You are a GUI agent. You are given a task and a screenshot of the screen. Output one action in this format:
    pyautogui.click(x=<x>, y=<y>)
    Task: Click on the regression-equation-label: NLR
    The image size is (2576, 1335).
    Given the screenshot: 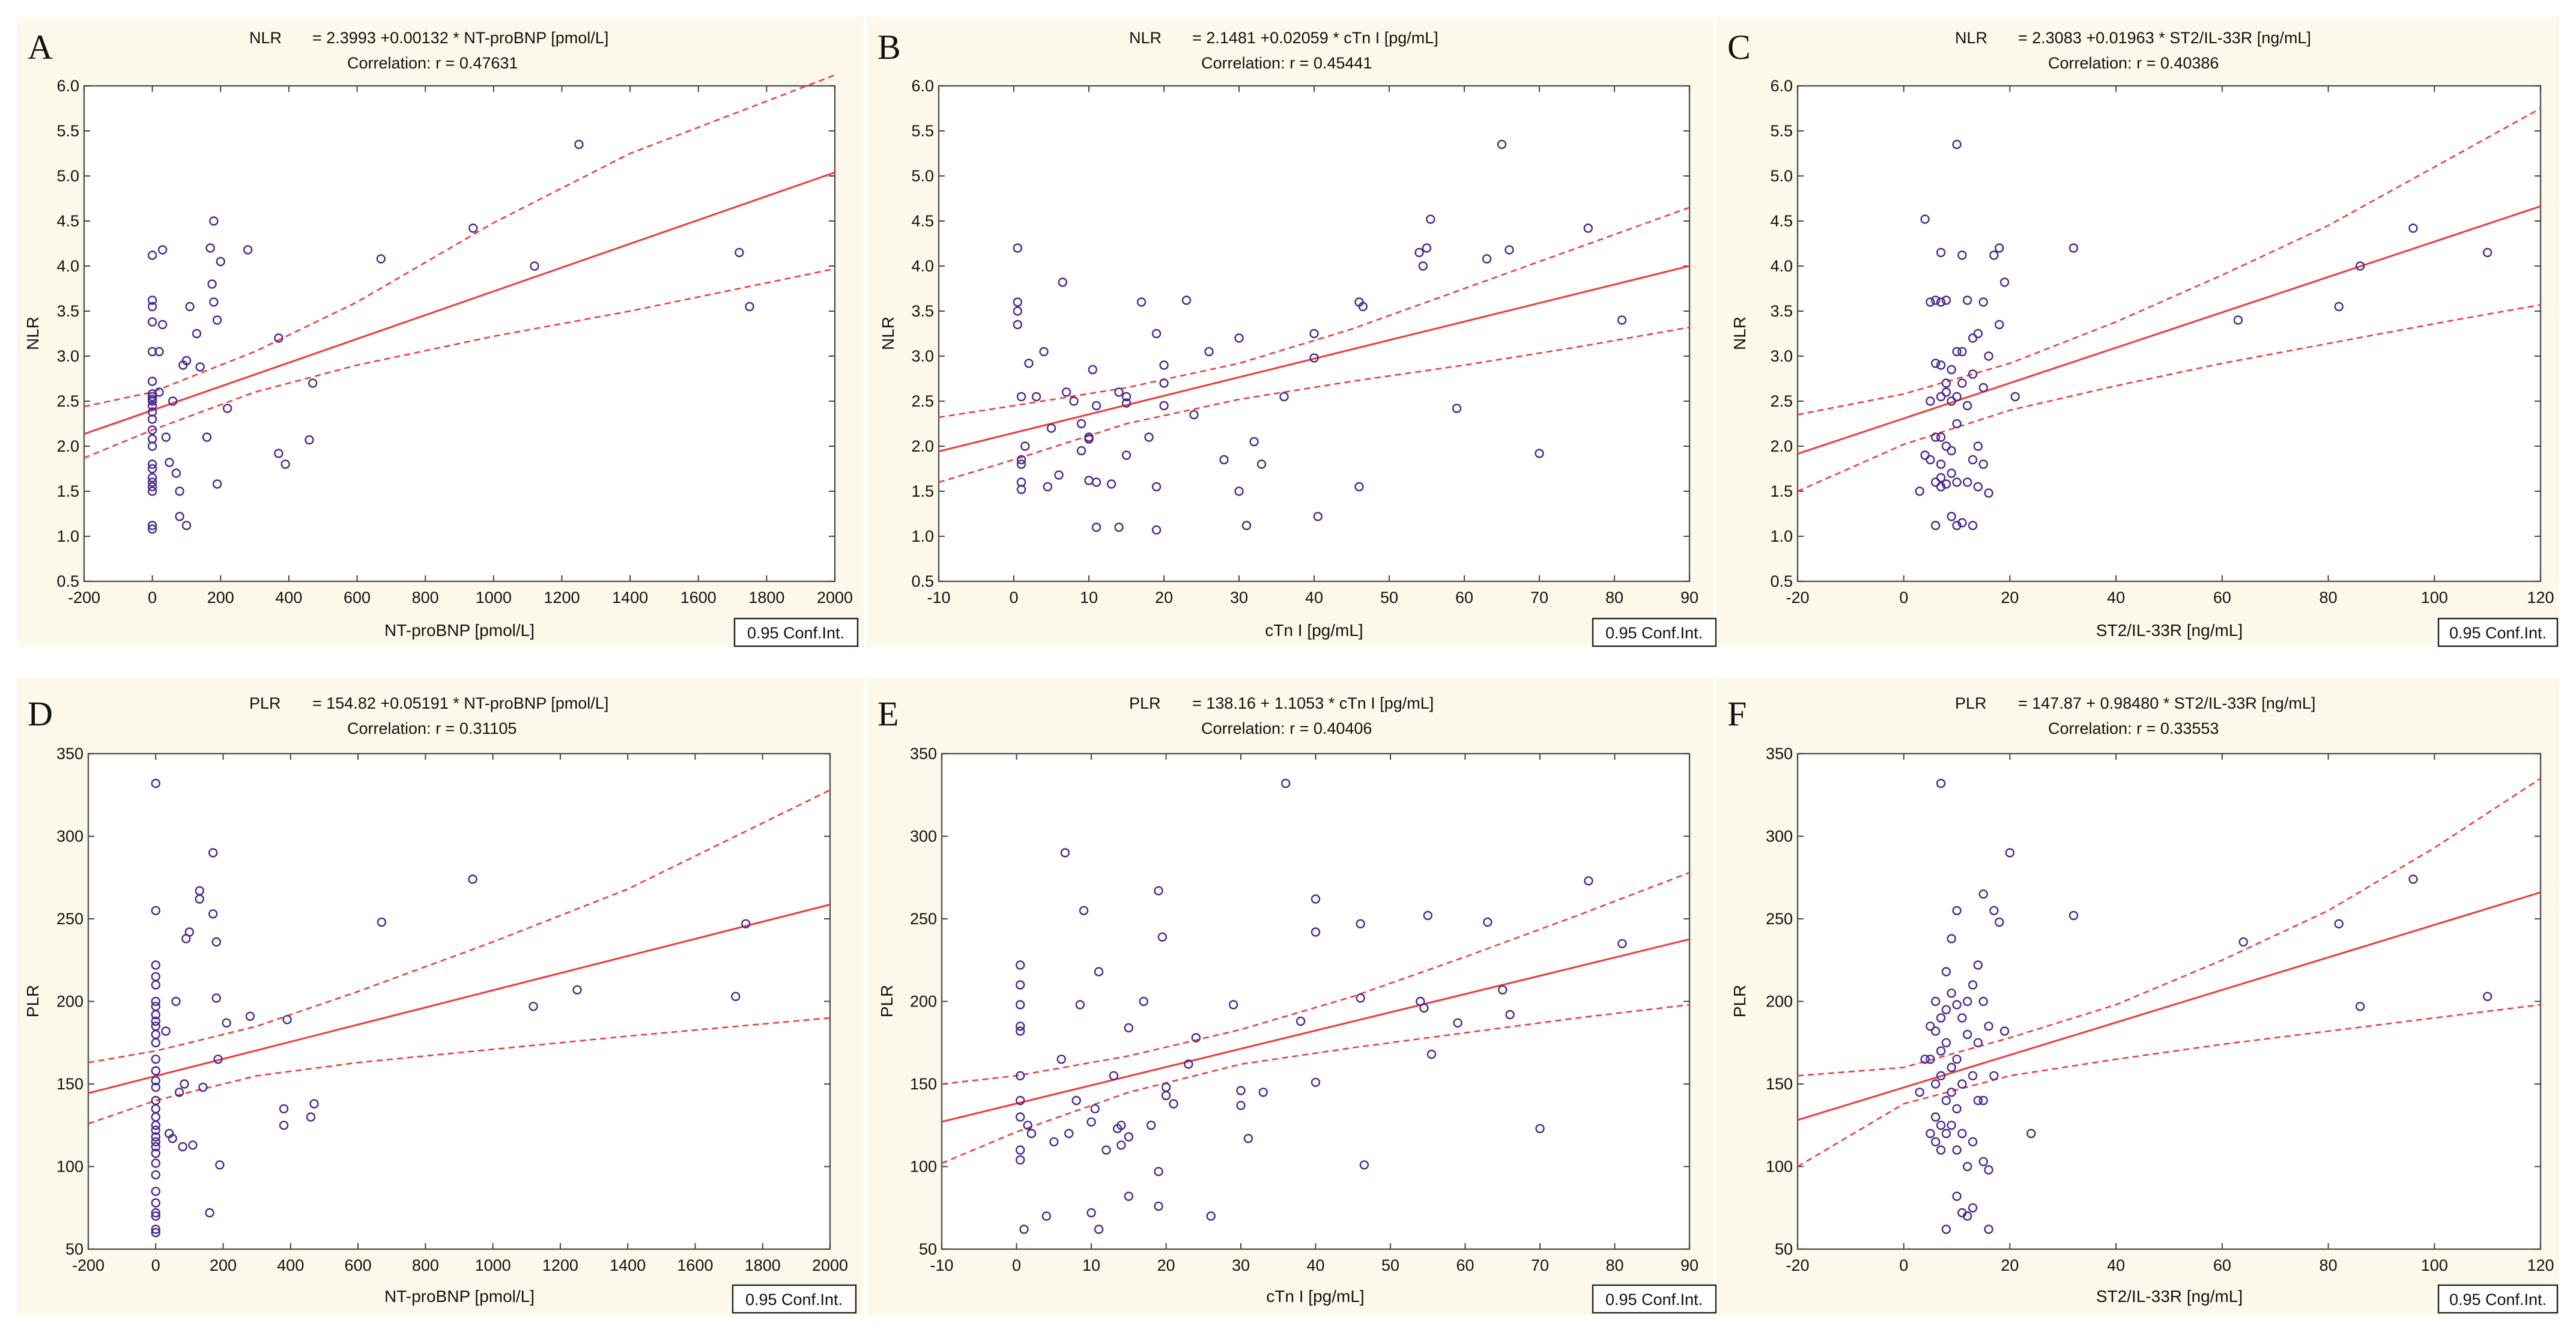 What is the action you would take?
    pyautogui.click(x=1971, y=38)
    